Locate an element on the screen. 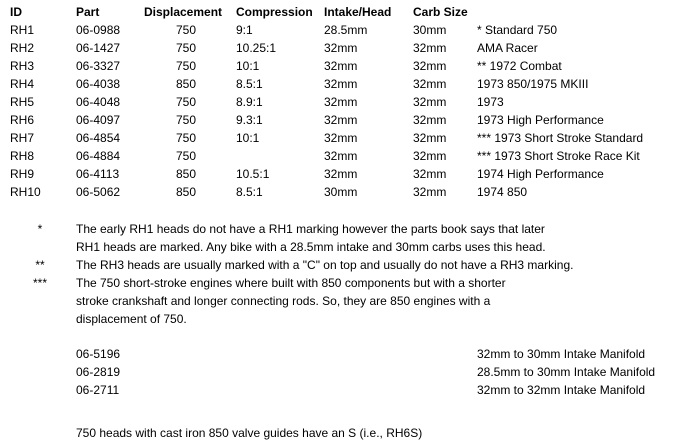 Image resolution: width=674 pixels, height=447 pixels. cell-part: 06-4113 is located at coordinates (98, 174).